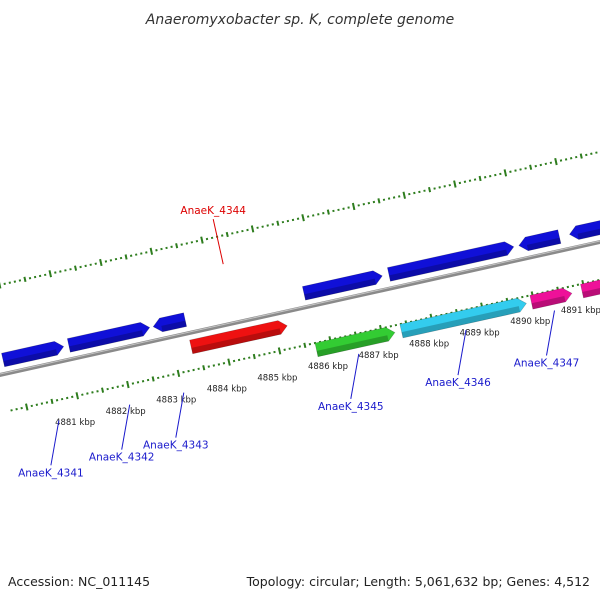  I want to click on kbp-tick-label: 4883 kbp, so click(176, 401).